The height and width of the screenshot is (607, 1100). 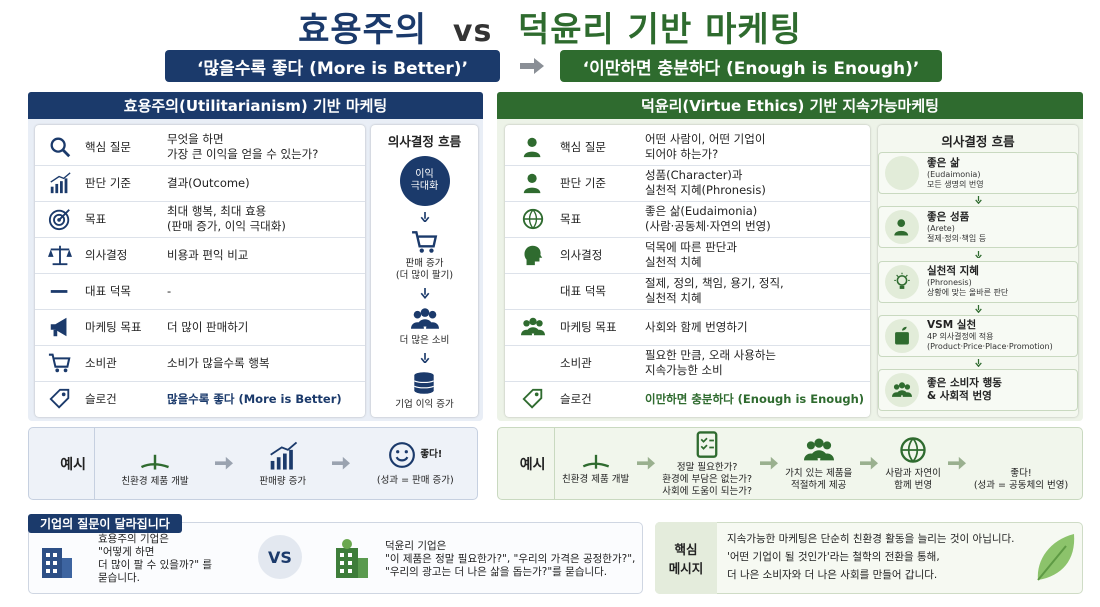 I want to click on step-title: 좋은 소비자 행동 & 사회적 번영, so click(x=964, y=389).